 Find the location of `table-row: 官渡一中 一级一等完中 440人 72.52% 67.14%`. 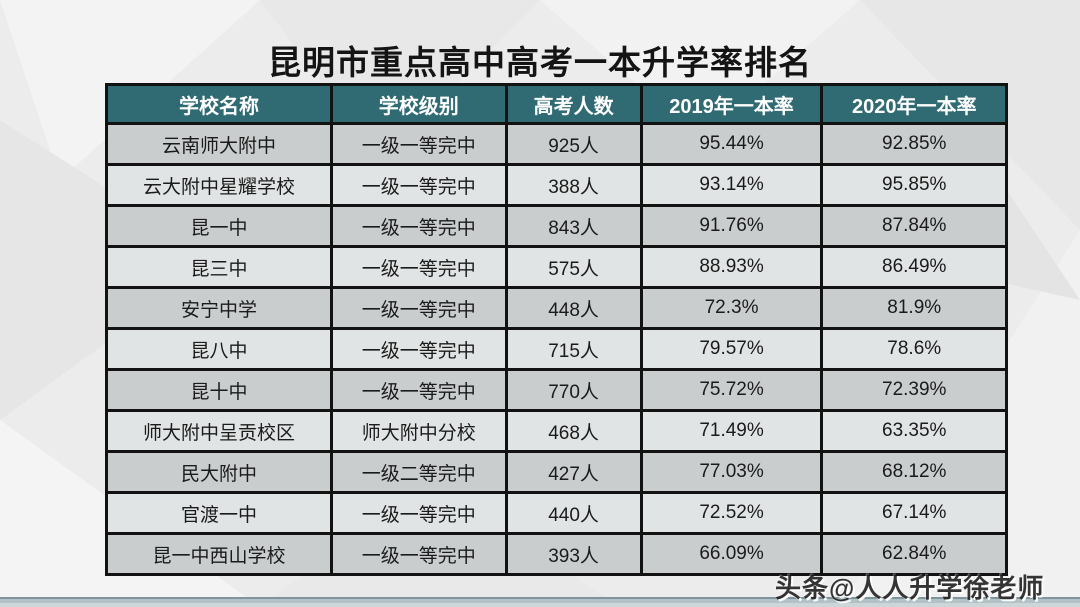

table-row: 官渡一中 一级一等完中 440人 72.52% 67.14% is located at coordinates (556, 513).